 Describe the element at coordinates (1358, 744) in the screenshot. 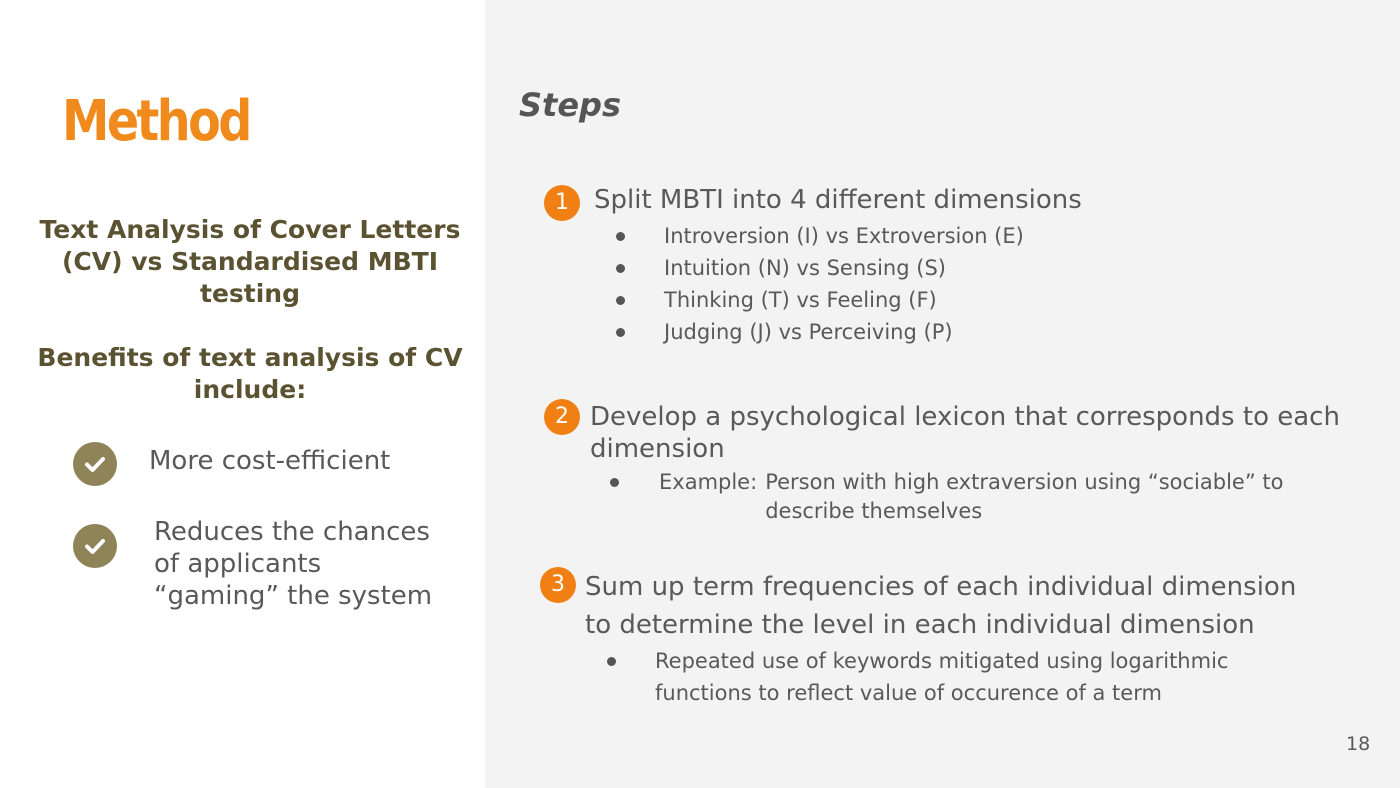

I see `page-number: 18` at that location.